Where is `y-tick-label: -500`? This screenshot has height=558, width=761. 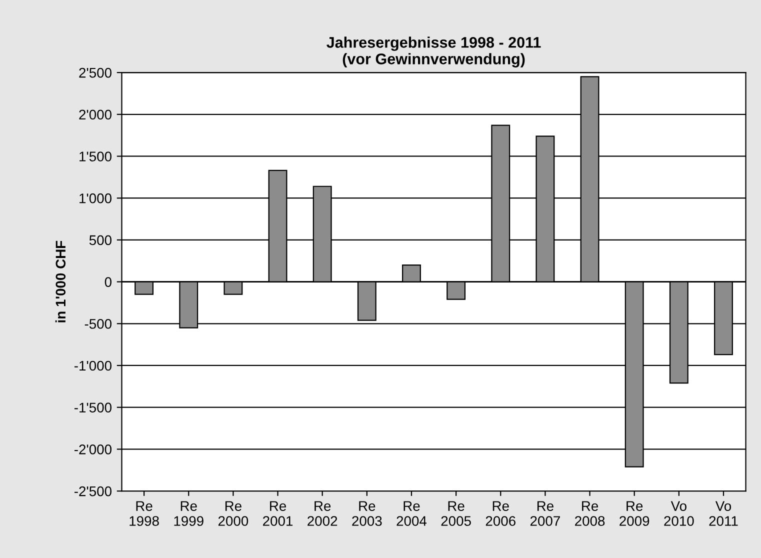 y-tick-label: -500 is located at coordinates (98, 323).